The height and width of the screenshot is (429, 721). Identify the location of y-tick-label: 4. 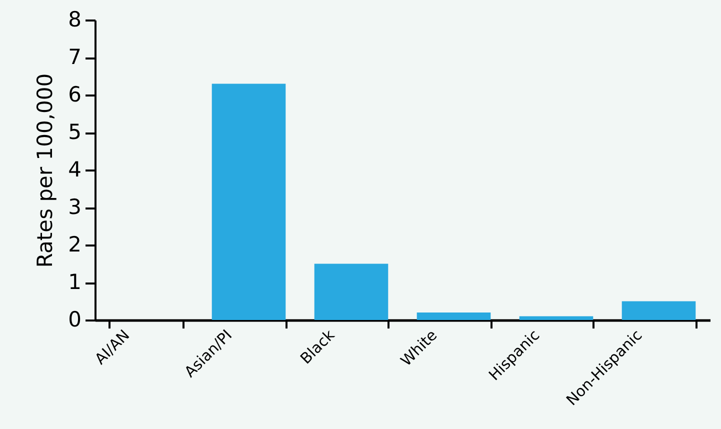
(75, 170).